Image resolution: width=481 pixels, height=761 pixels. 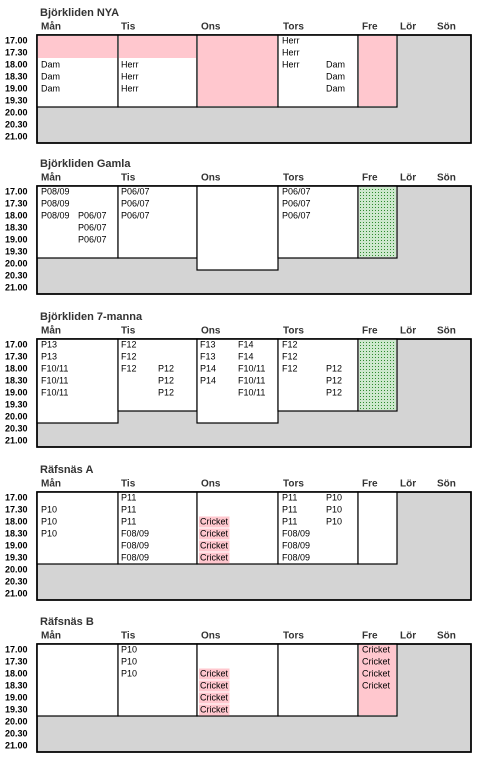 What do you see at coordinates (208, 356) in the screenshot?
I see `cell-text: F13` at bounding box center [208, 356].